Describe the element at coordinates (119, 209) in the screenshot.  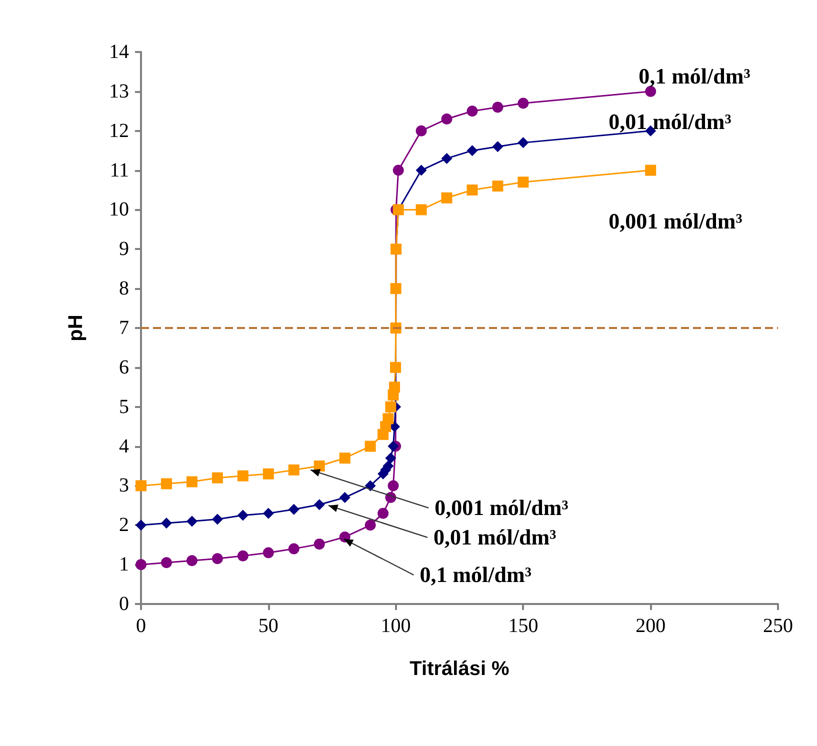
I see `y-tick-label: 10` at that location.